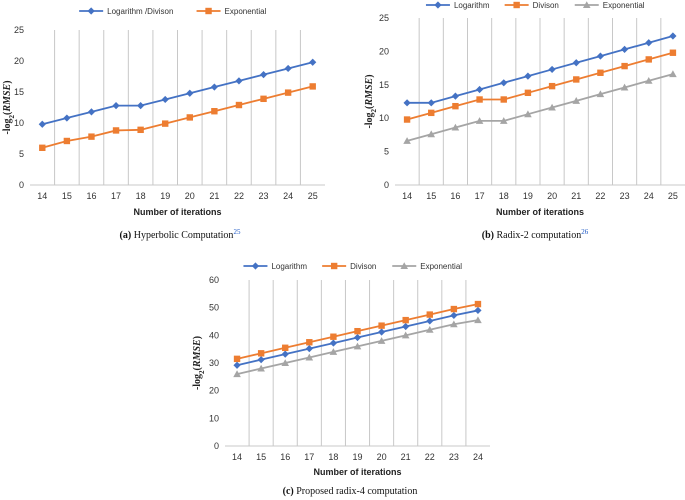  Describe the element at coordinates (546, 5) in the screenshot. I see `legend-label: Divison` at that location.